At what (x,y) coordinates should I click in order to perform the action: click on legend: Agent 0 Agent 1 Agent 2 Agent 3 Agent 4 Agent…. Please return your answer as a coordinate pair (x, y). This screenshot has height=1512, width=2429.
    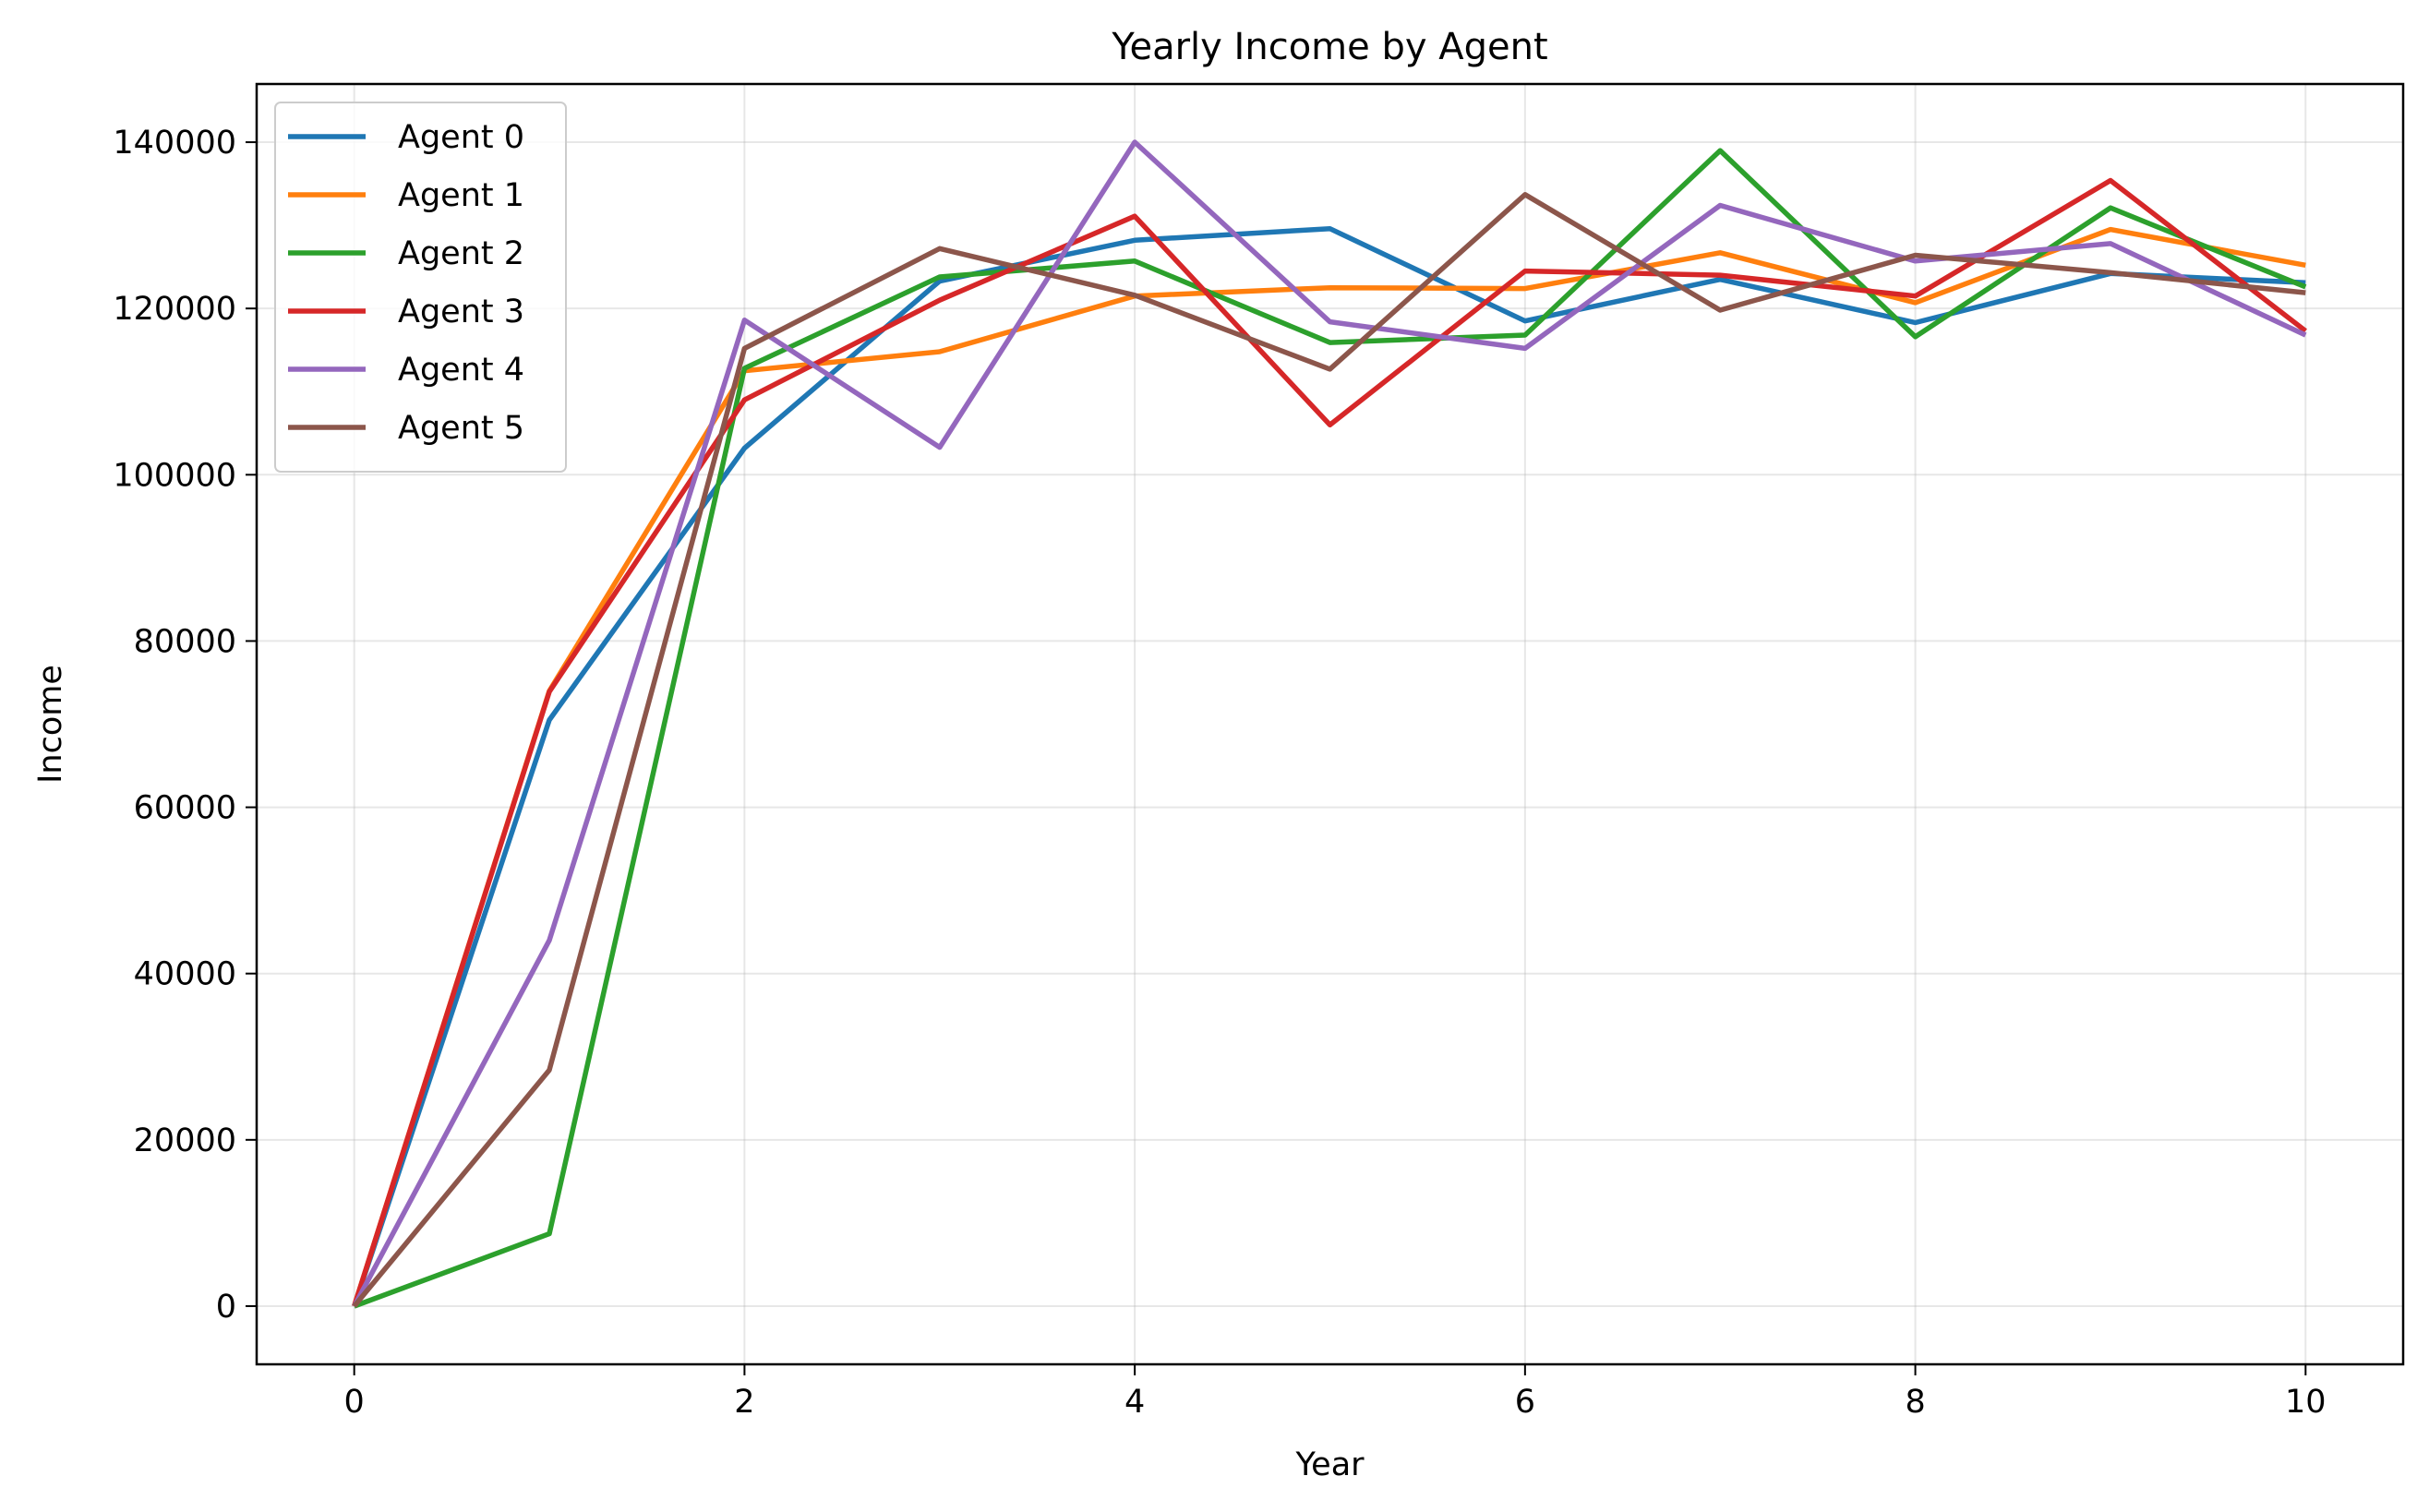
    Looking at the image, I should click on (420, 287).